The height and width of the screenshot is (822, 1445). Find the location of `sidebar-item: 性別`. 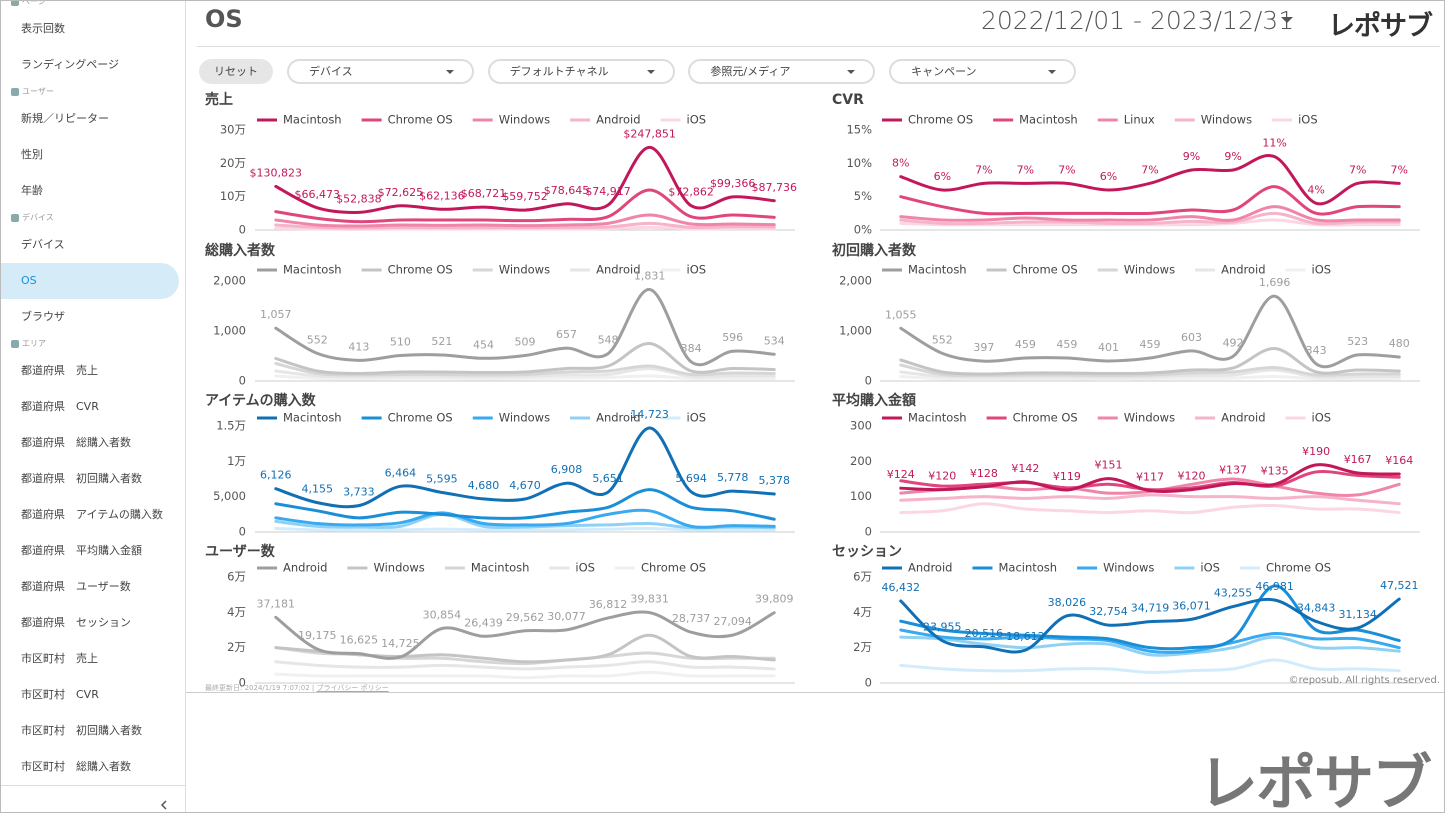

sidebar-item: 性別 is located at coordinates (32, 154).